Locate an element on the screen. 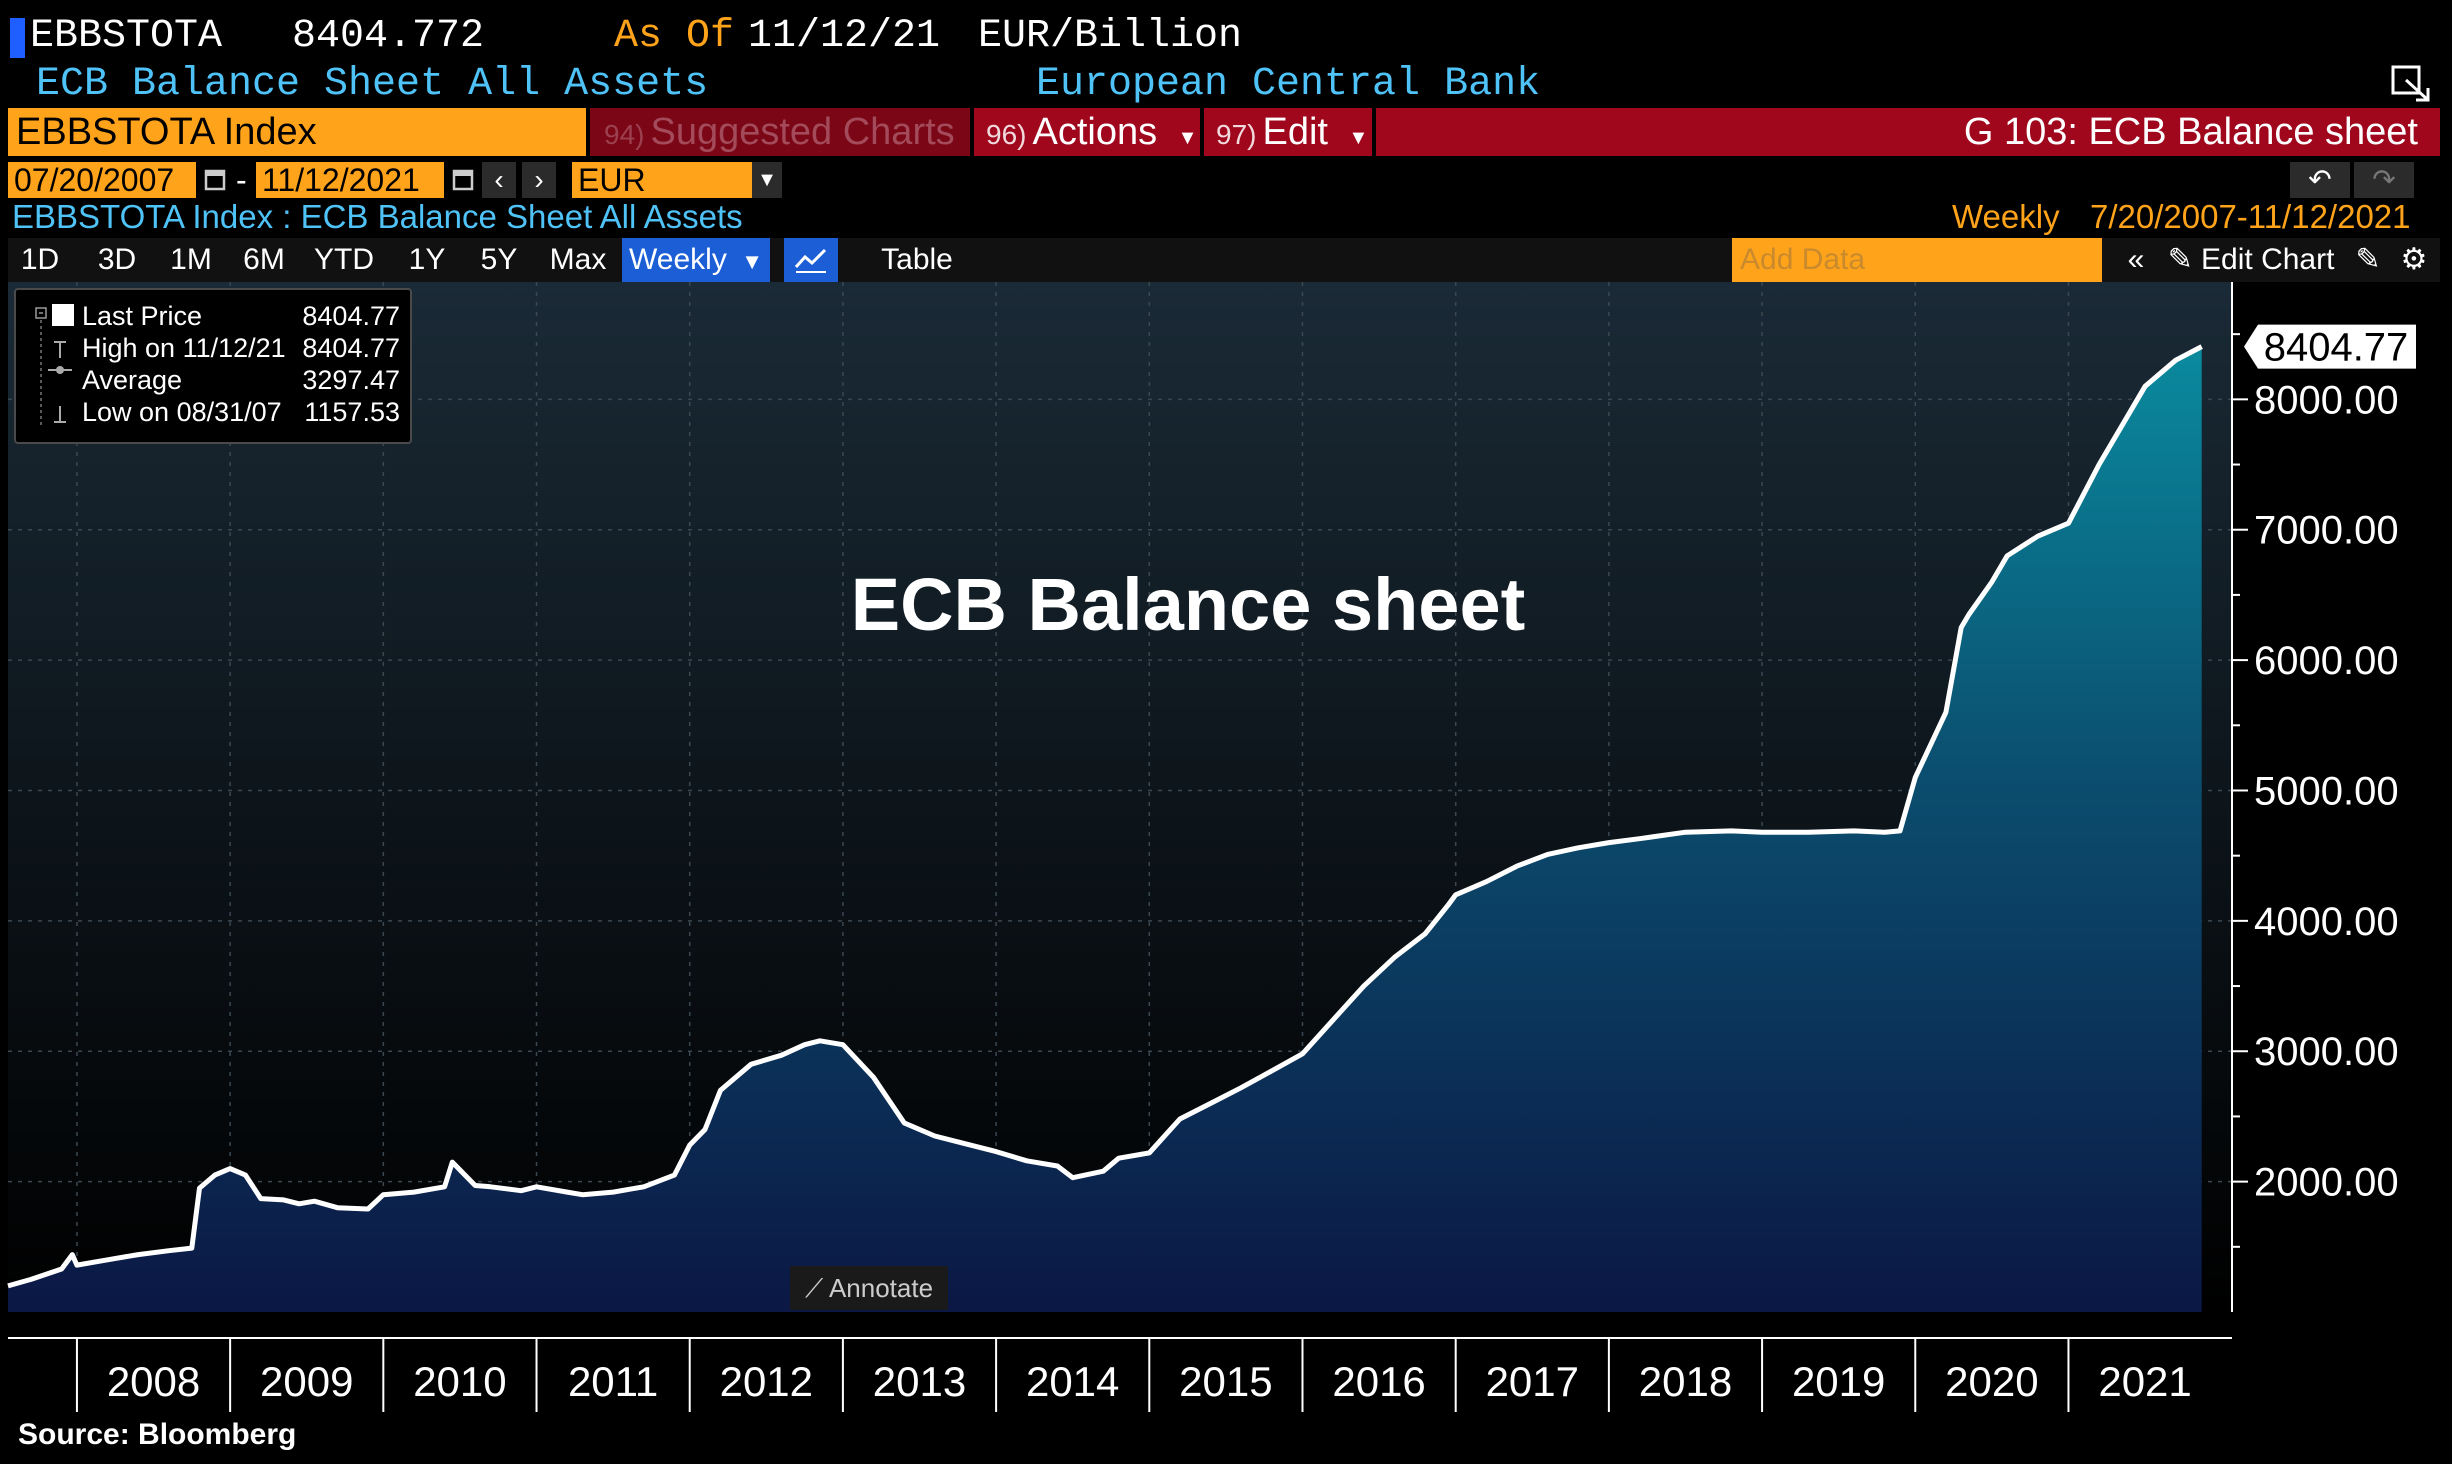 The height and width of the screenshot is (1464, 2452). period-6m: 6M is located at coordinates (264, 259).